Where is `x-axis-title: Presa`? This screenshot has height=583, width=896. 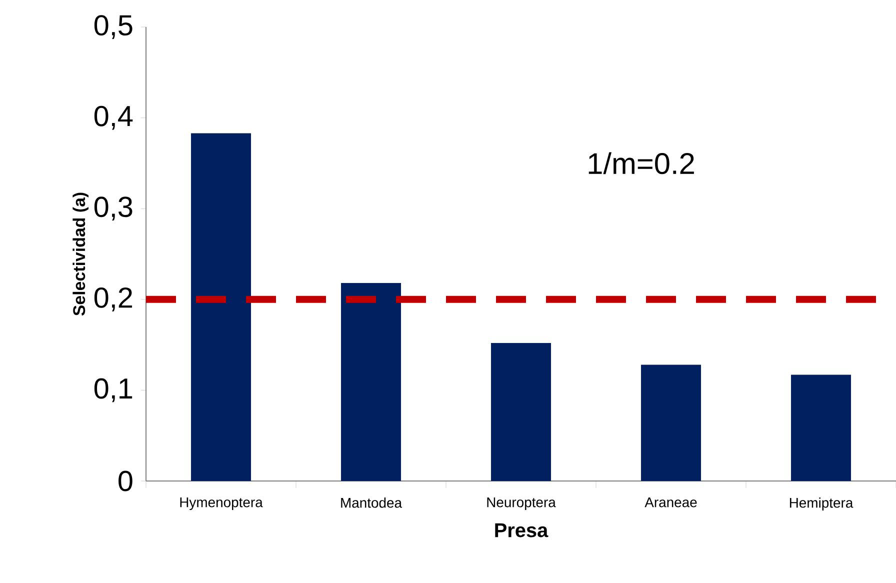 x-axis-title: Presa is located at coordinates (521, 530).